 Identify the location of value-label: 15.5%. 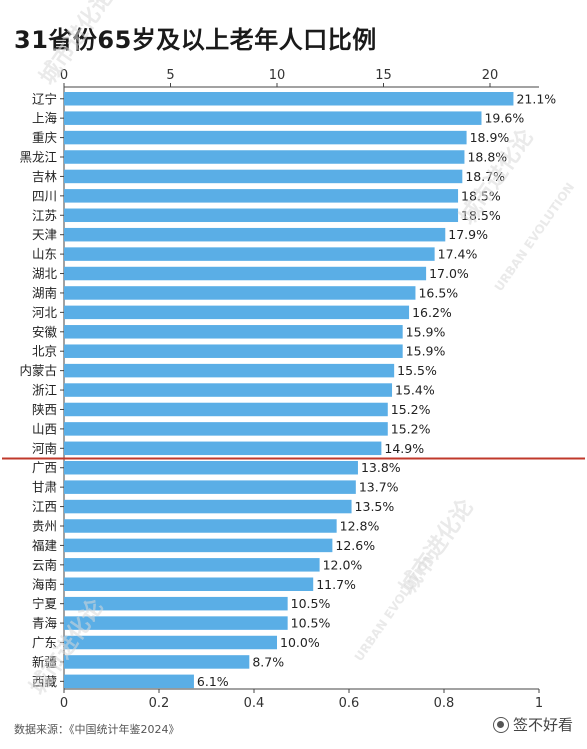
(417, 370).